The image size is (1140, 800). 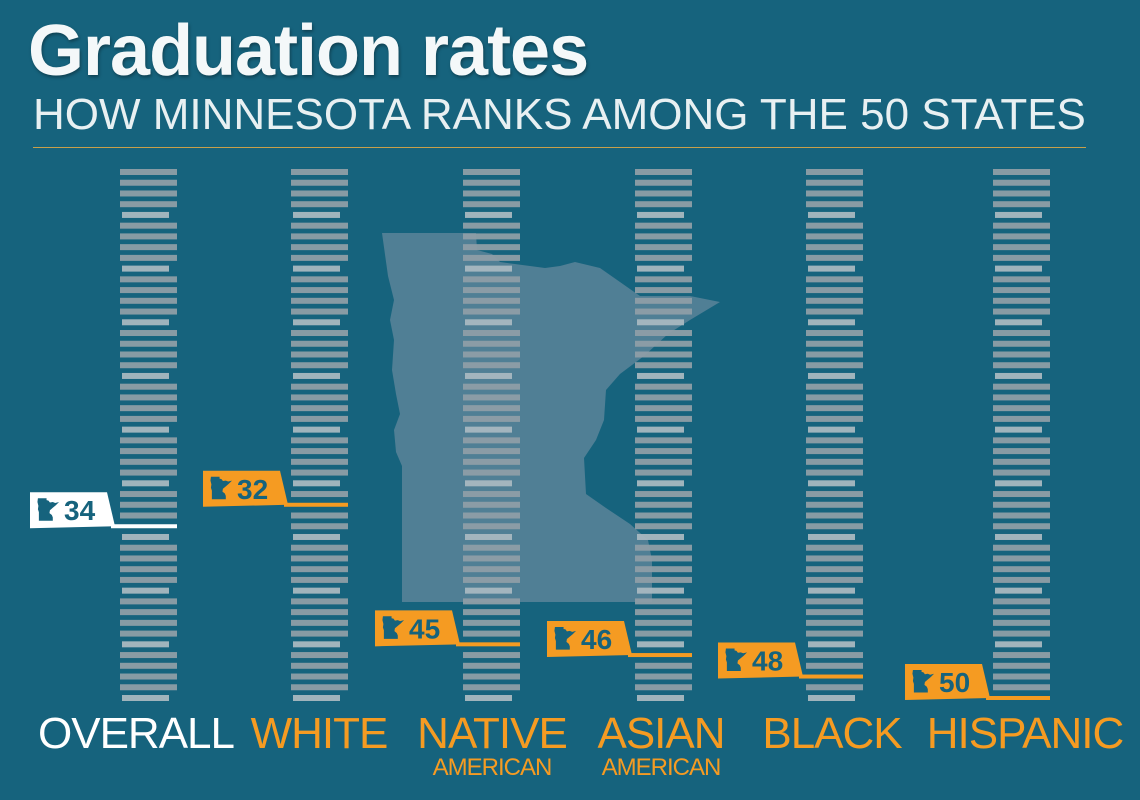 I want to click on rank-marker-overall: 34, so click(x=103, y=510).